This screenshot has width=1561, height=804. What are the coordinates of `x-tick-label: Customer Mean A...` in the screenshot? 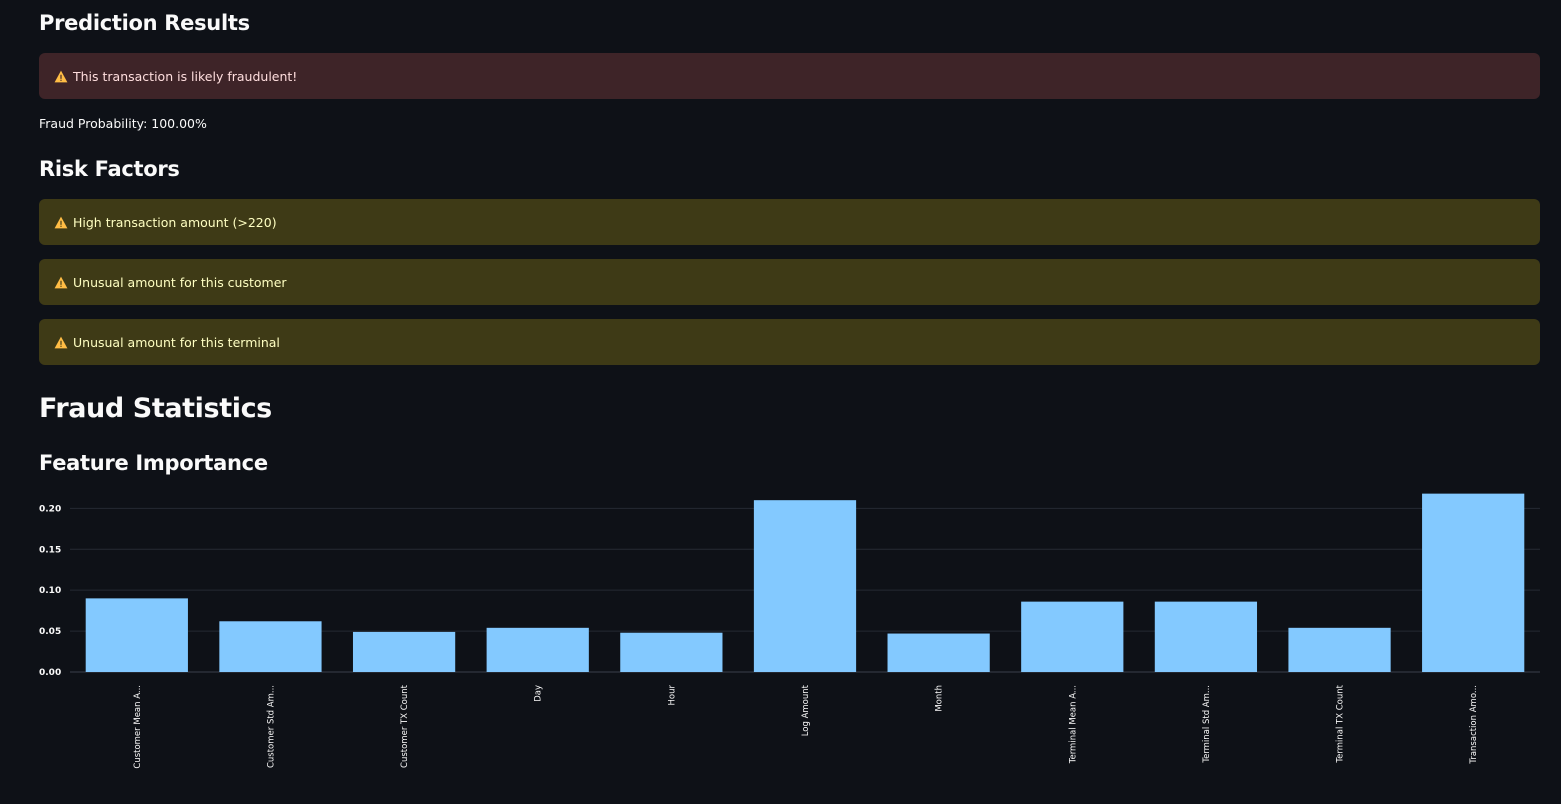 It's located at (138, 727).